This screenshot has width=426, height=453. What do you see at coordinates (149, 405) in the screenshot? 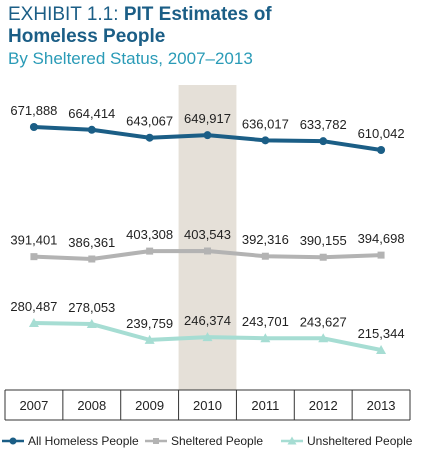
I see `x-tick-label: 2009` at bounding box center [149, 405].